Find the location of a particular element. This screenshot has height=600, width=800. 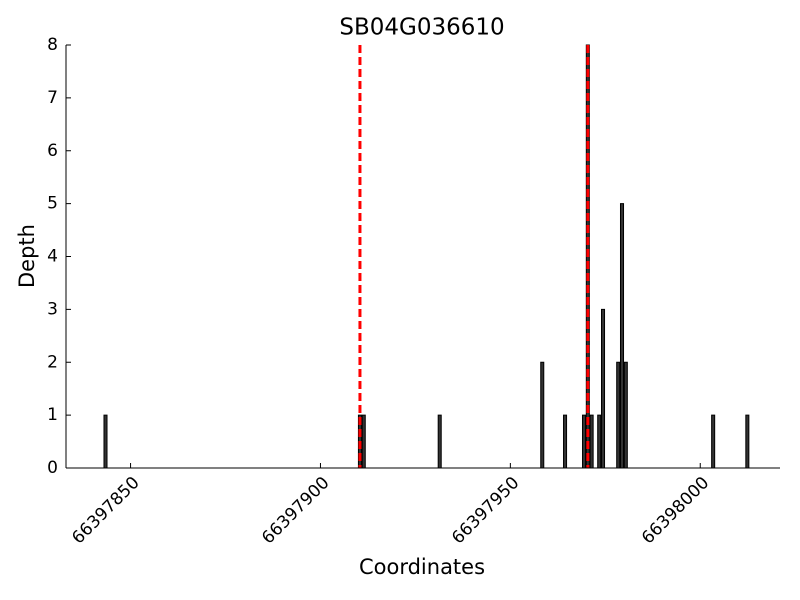

y-axis-label: Depth is located at coordinates (27, 256).